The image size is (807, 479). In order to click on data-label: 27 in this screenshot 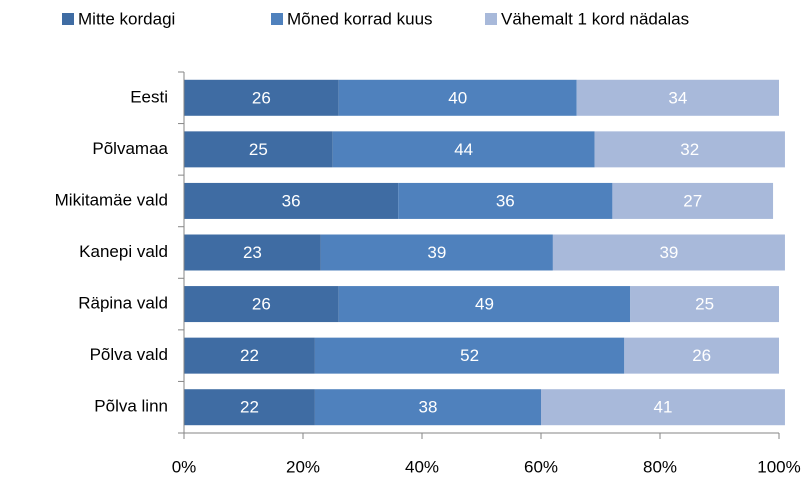, I will do `click(692, 200)`.